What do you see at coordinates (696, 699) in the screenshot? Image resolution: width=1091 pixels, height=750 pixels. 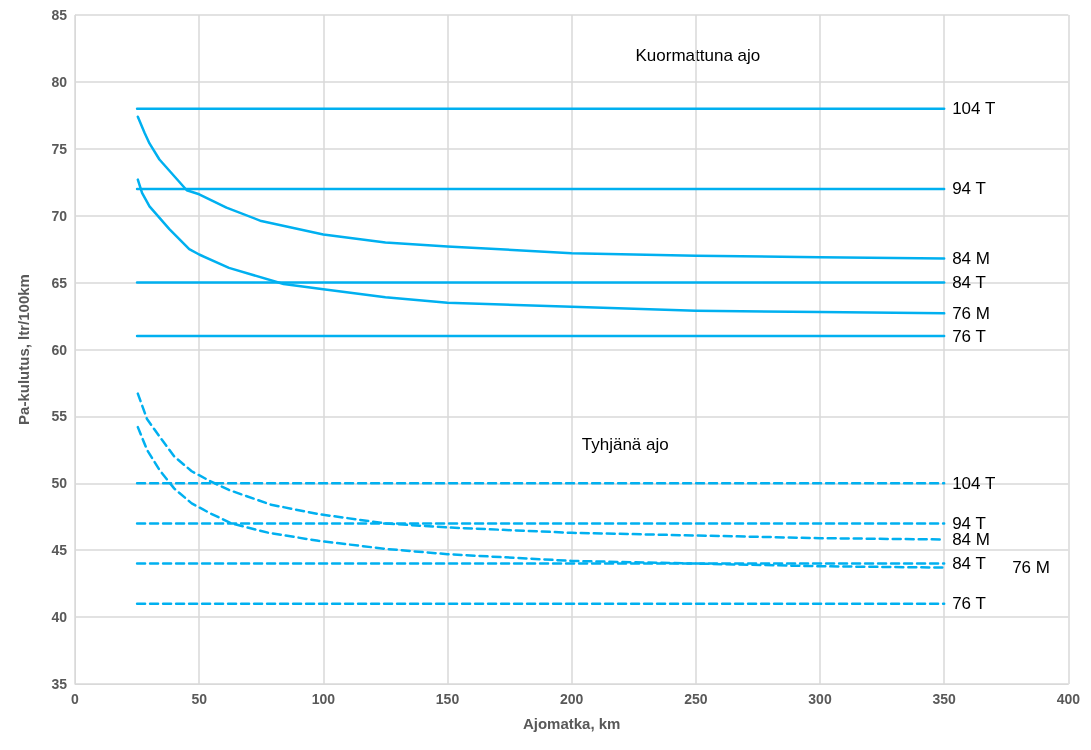 I see `x-tick-label: 250` at bounding box center [696, 699].